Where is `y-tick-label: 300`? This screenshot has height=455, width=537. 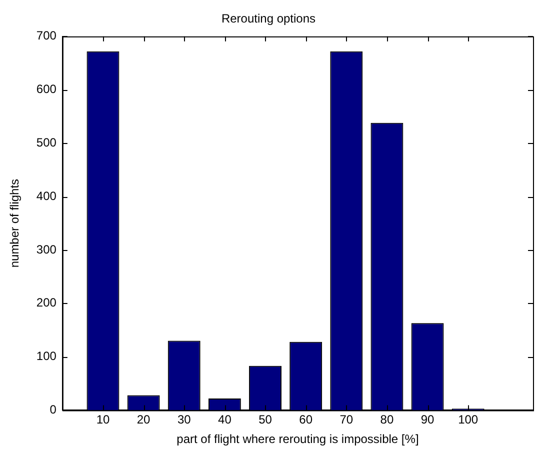
y-tick-label: 300 is located at coordinates (46, 249).